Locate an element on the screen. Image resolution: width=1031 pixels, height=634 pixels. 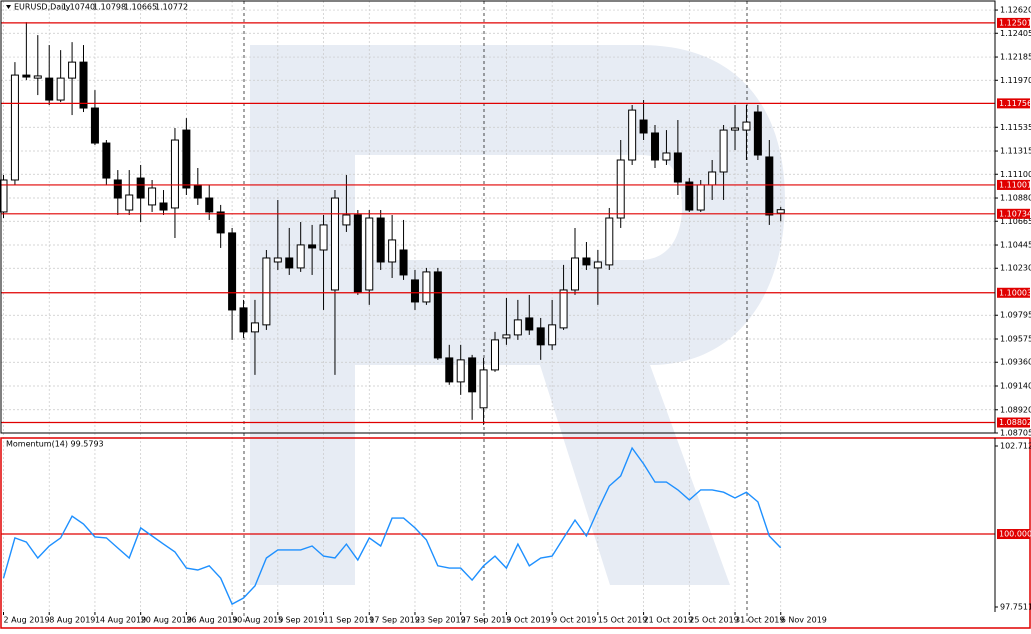
x-tick-label: 17 Sep 2019 is located at coordinates (394, 620).